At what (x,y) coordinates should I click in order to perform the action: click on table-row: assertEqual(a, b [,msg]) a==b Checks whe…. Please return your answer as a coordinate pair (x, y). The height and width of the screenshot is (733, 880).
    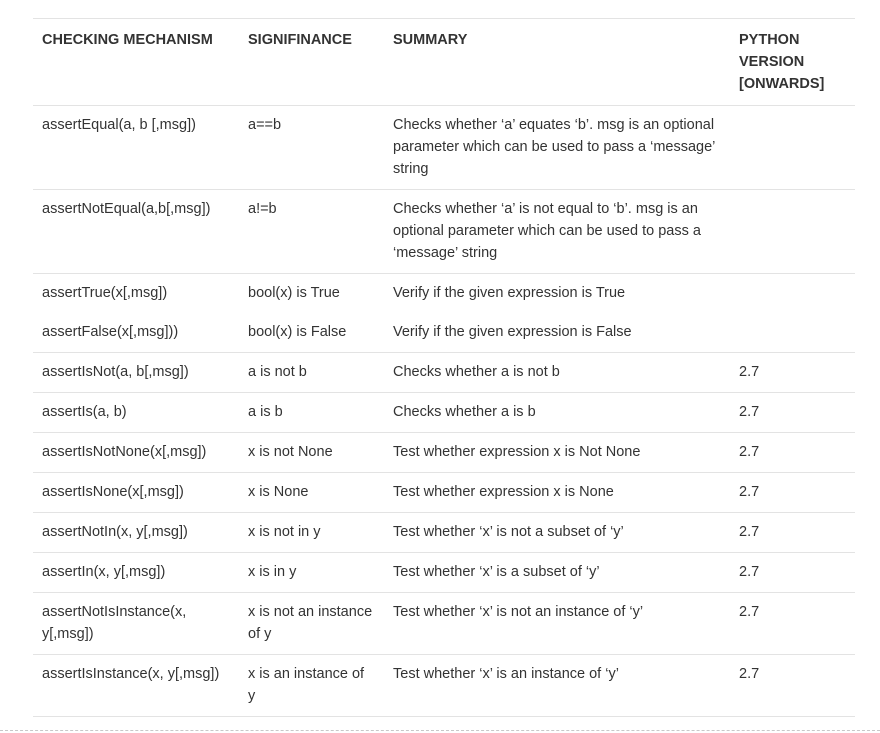
    Looking at the image, I should click on (444, 147).